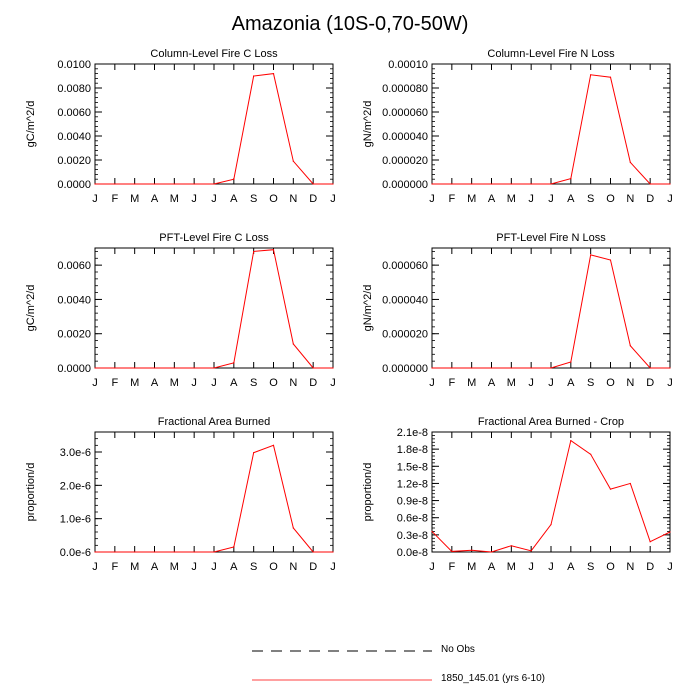 The width and height of the screenshot is (700, 700). I want to click on y-axis-label: proportion/d, so click(31, 492).